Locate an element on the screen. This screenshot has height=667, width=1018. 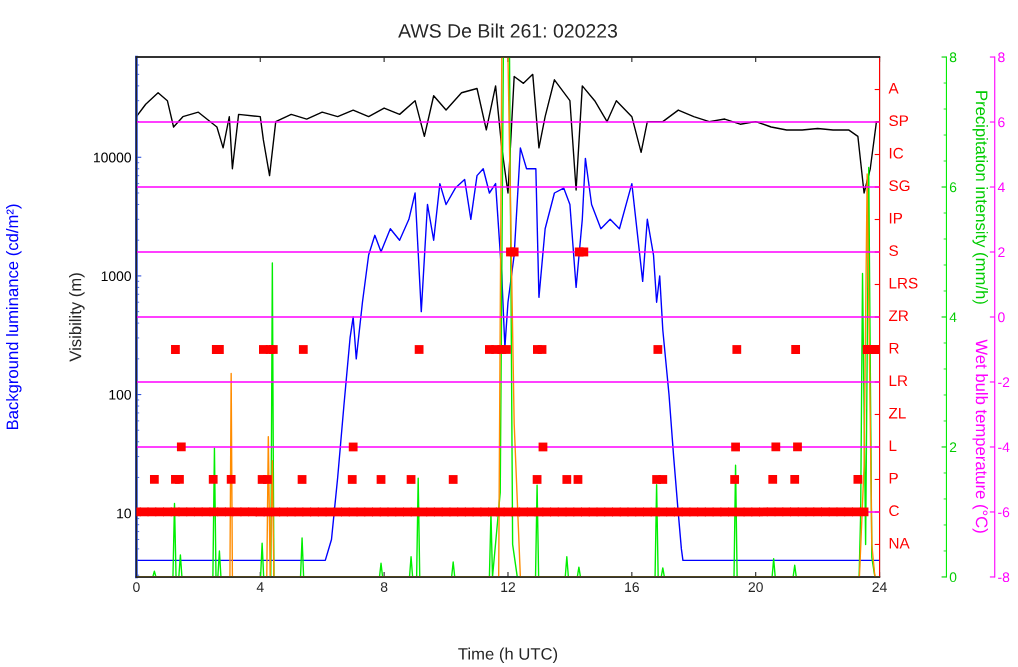
x-axis-title: Time (h UTC) is located at coordinates (508, 655).